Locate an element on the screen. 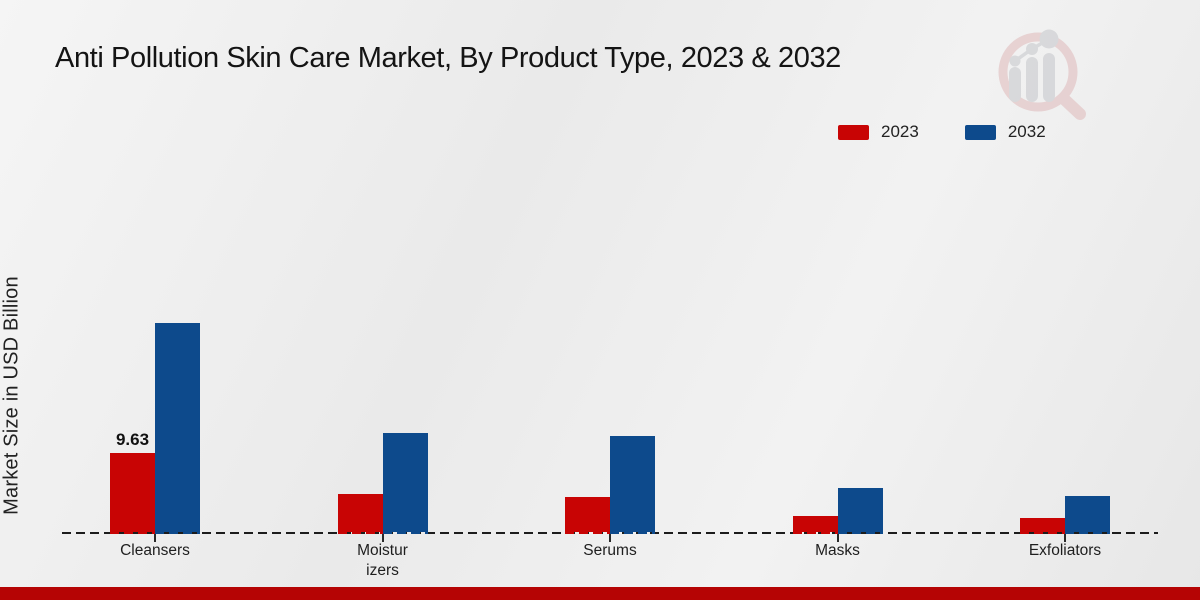 The image size is (1200, 600). zero-line-segment-2032-cleansers is located at coordinates (177, 533).